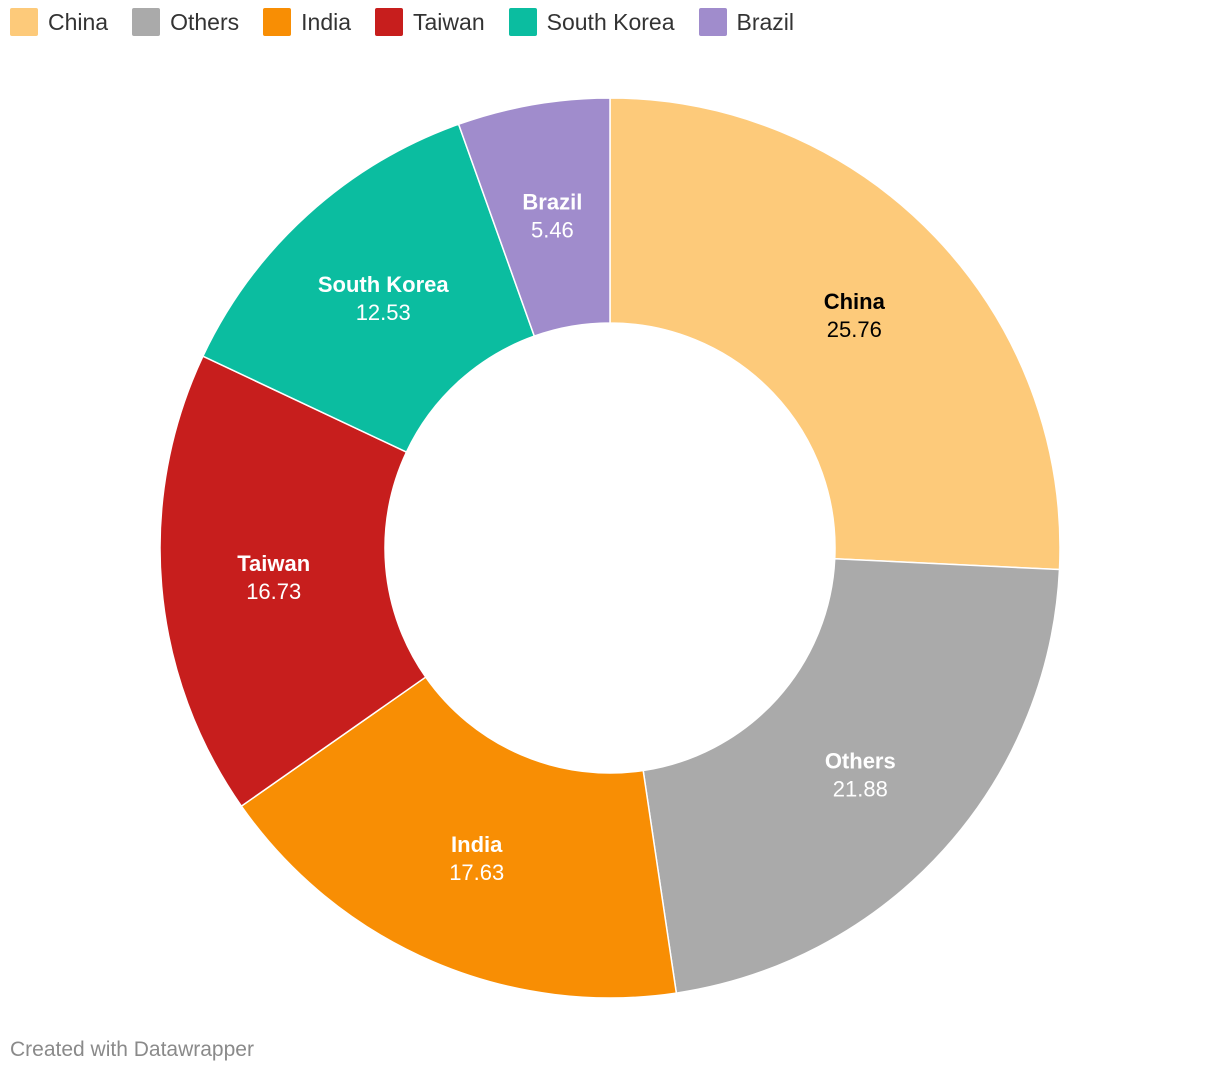  Describe the element at coordinates (476, 872) in the screenshot. I see `slice-value-label: 17.63` at that location.